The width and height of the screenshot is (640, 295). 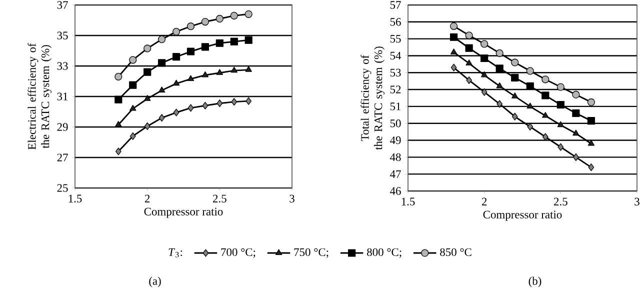 What do you see at coordinates (238, 253) in the screenshot?
I see `legend-label: 700 °C;` at bounding box center [238, 253].